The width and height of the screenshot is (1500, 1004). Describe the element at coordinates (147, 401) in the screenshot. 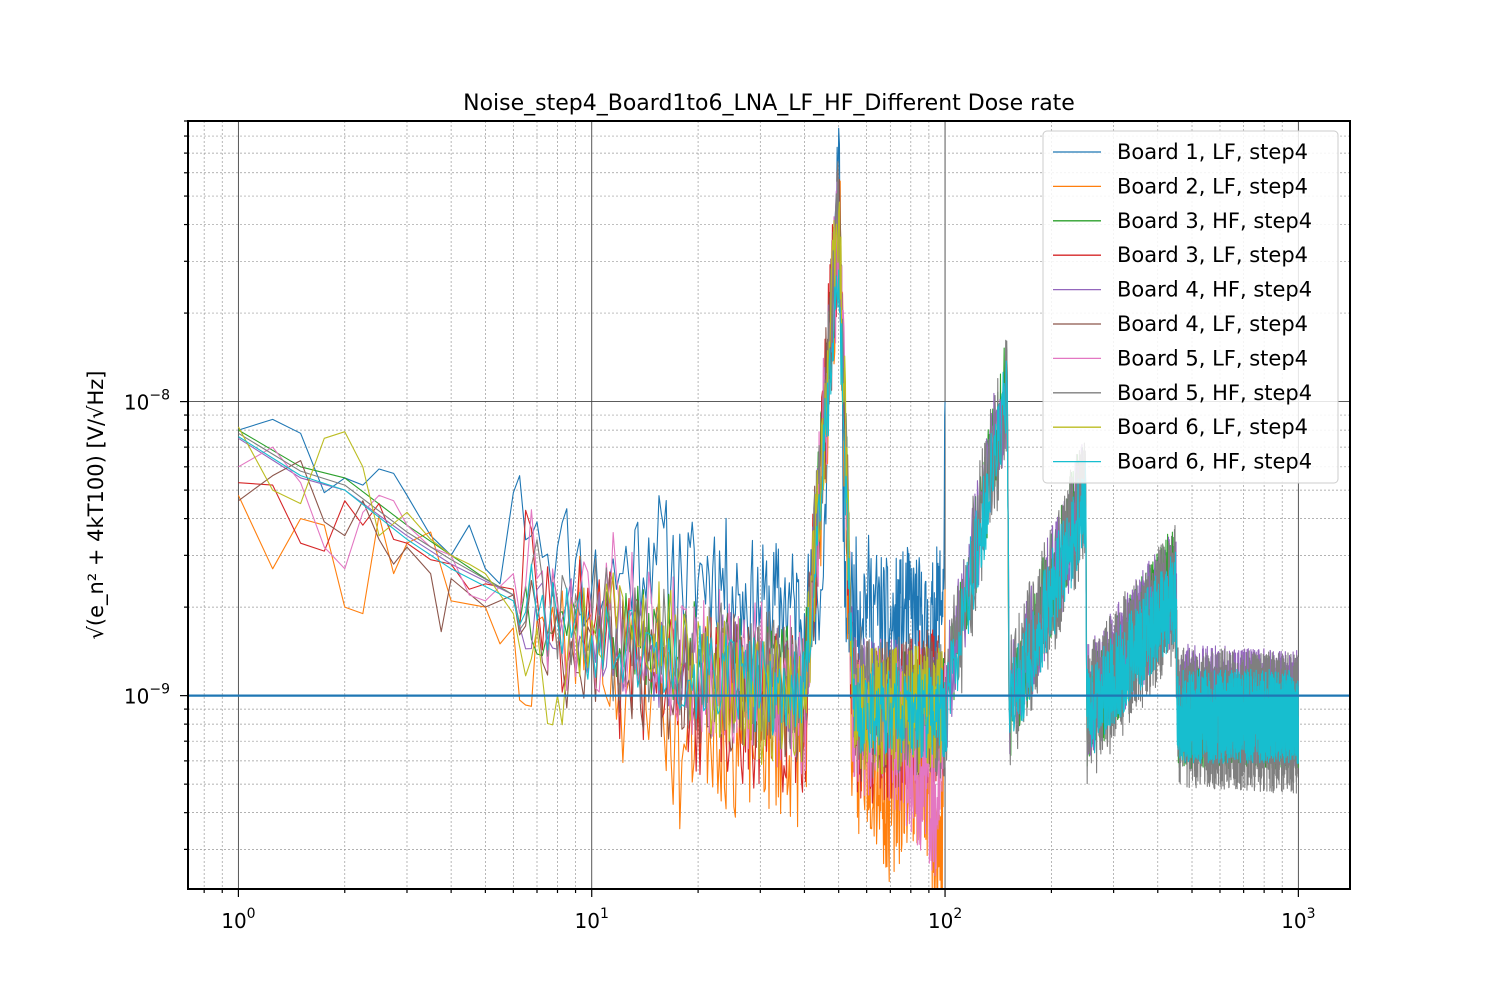

I see `y-tick-label: 10⁻⁸` at that location.